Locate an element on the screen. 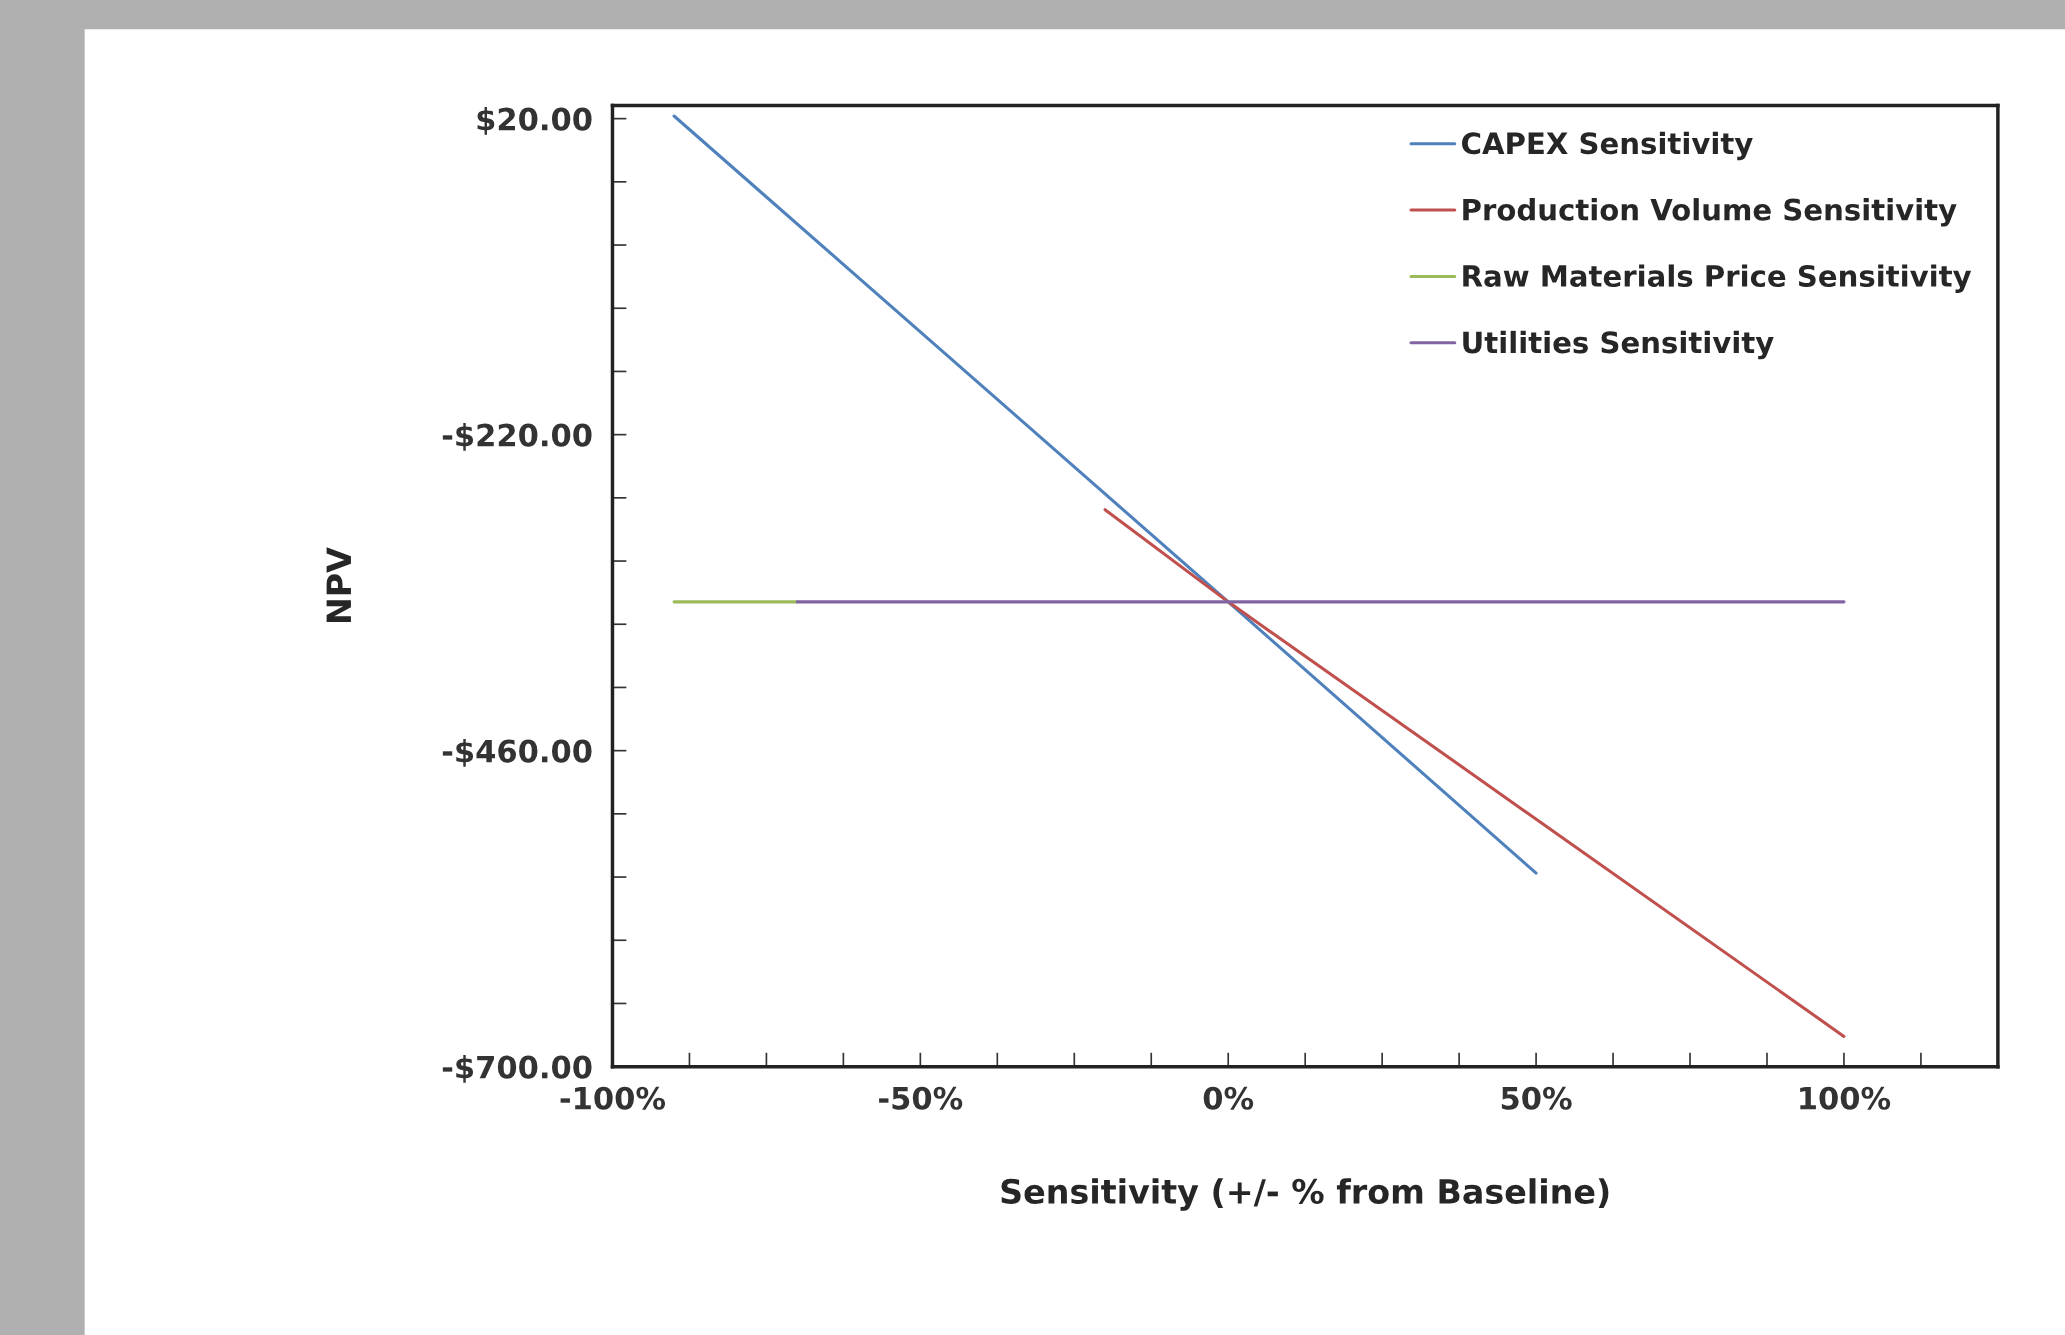 The height and width of the screenshot is (1335, 2065). legend-label: Raw Materials Price Sensitivity is located at coordinates (1717, 278).